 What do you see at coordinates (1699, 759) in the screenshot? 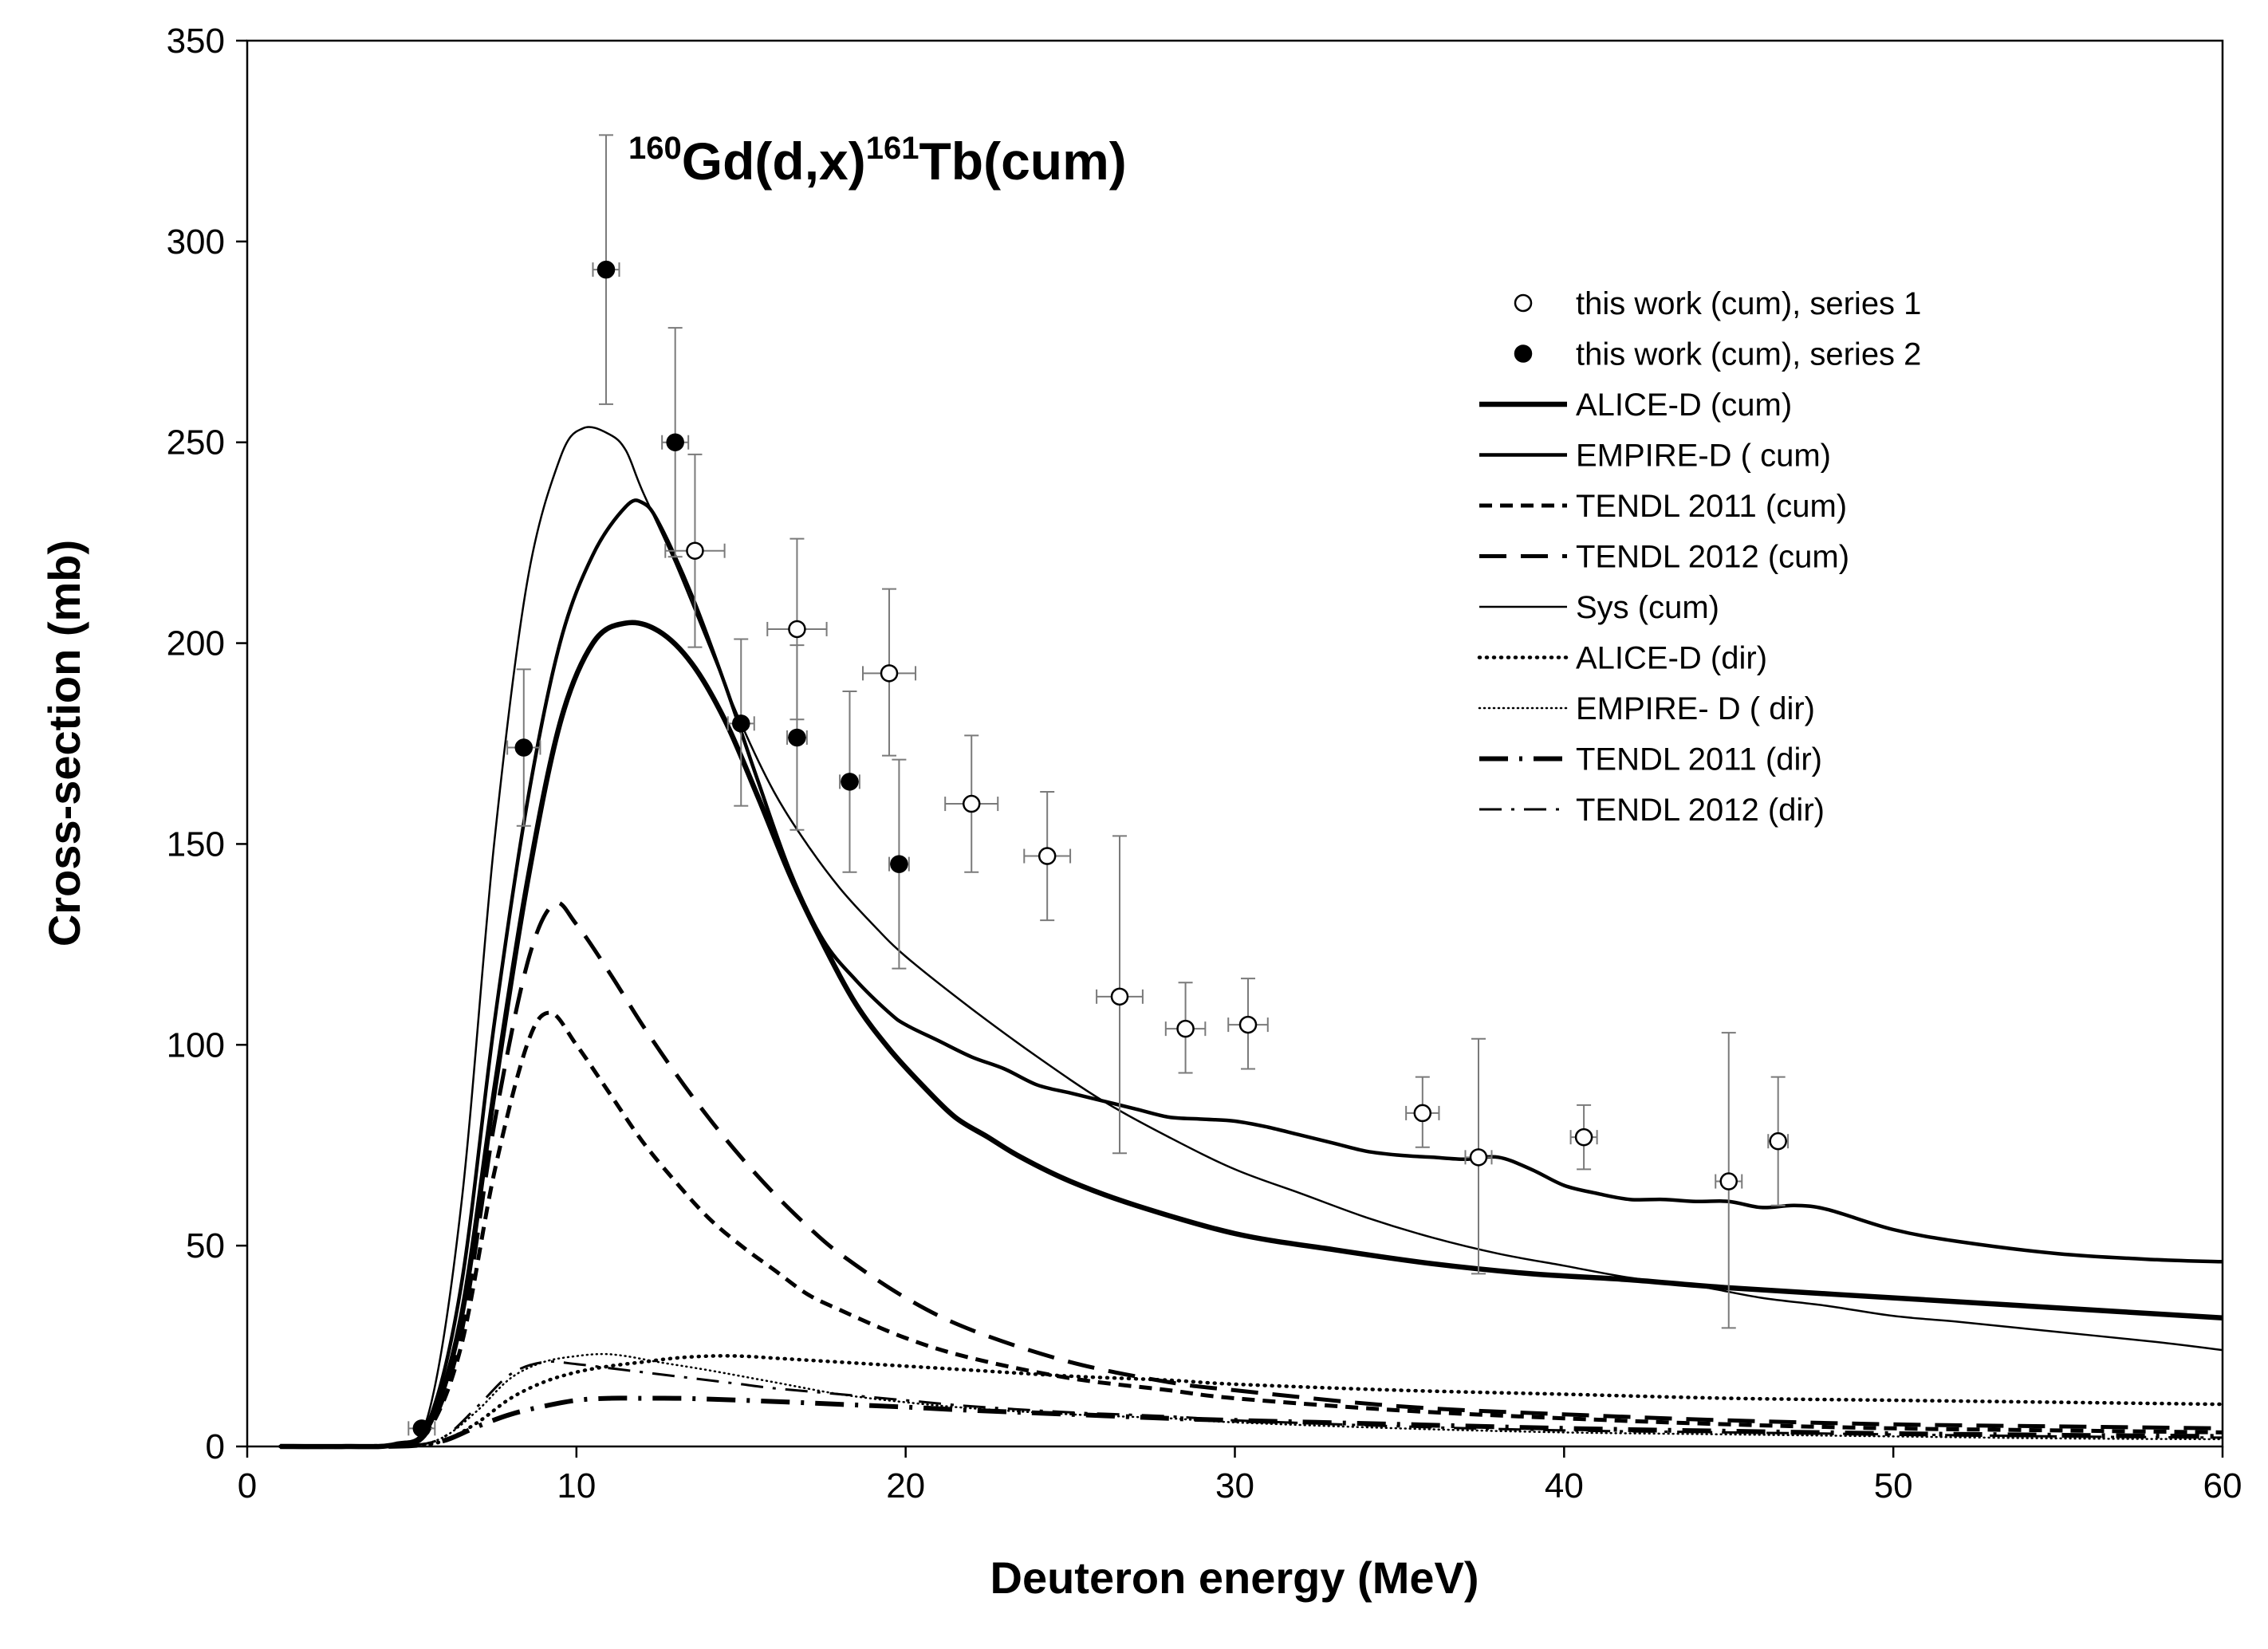
I see `legend-label-9: TENDL 2011 (dir)` at bounding box center [1699, 759].